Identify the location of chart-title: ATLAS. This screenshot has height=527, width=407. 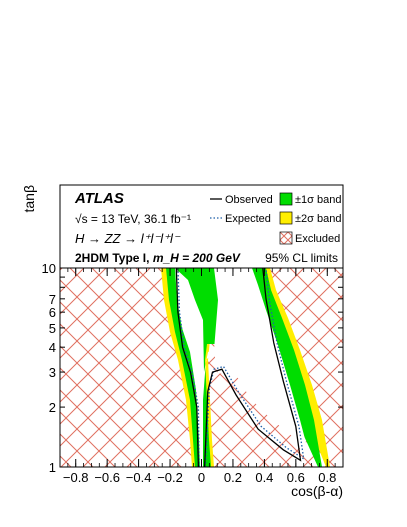
(99, 198).